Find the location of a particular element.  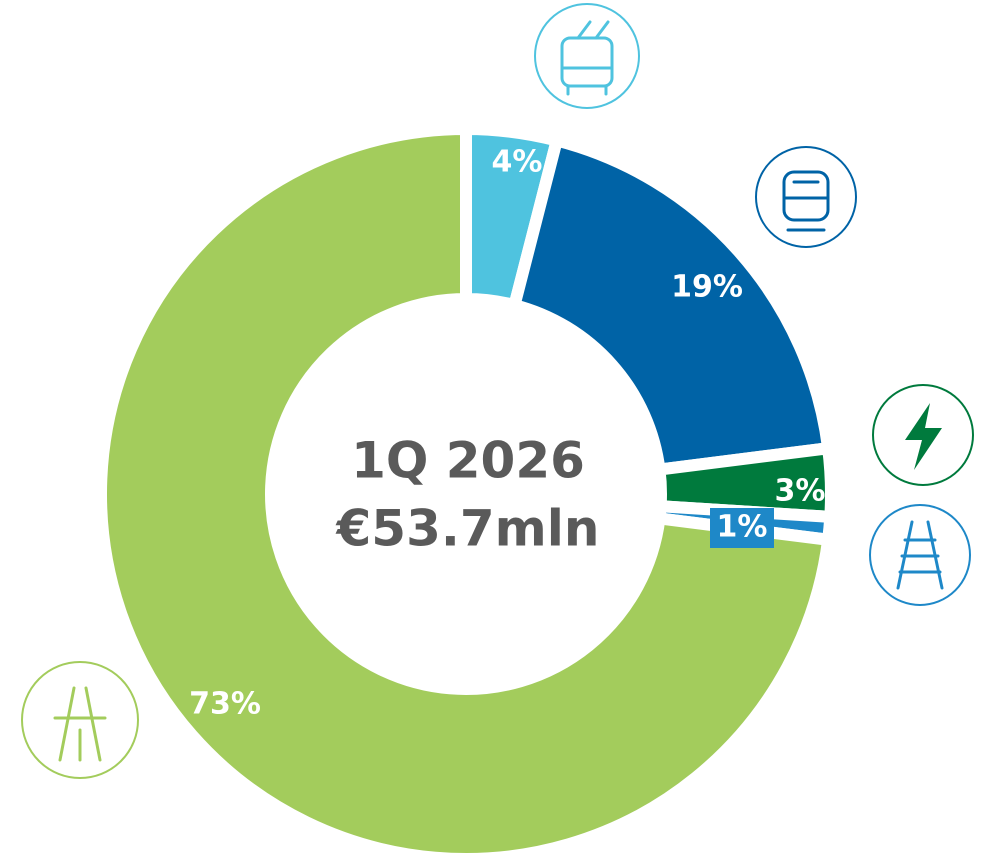

label-background is located at coordinates (742, 528).